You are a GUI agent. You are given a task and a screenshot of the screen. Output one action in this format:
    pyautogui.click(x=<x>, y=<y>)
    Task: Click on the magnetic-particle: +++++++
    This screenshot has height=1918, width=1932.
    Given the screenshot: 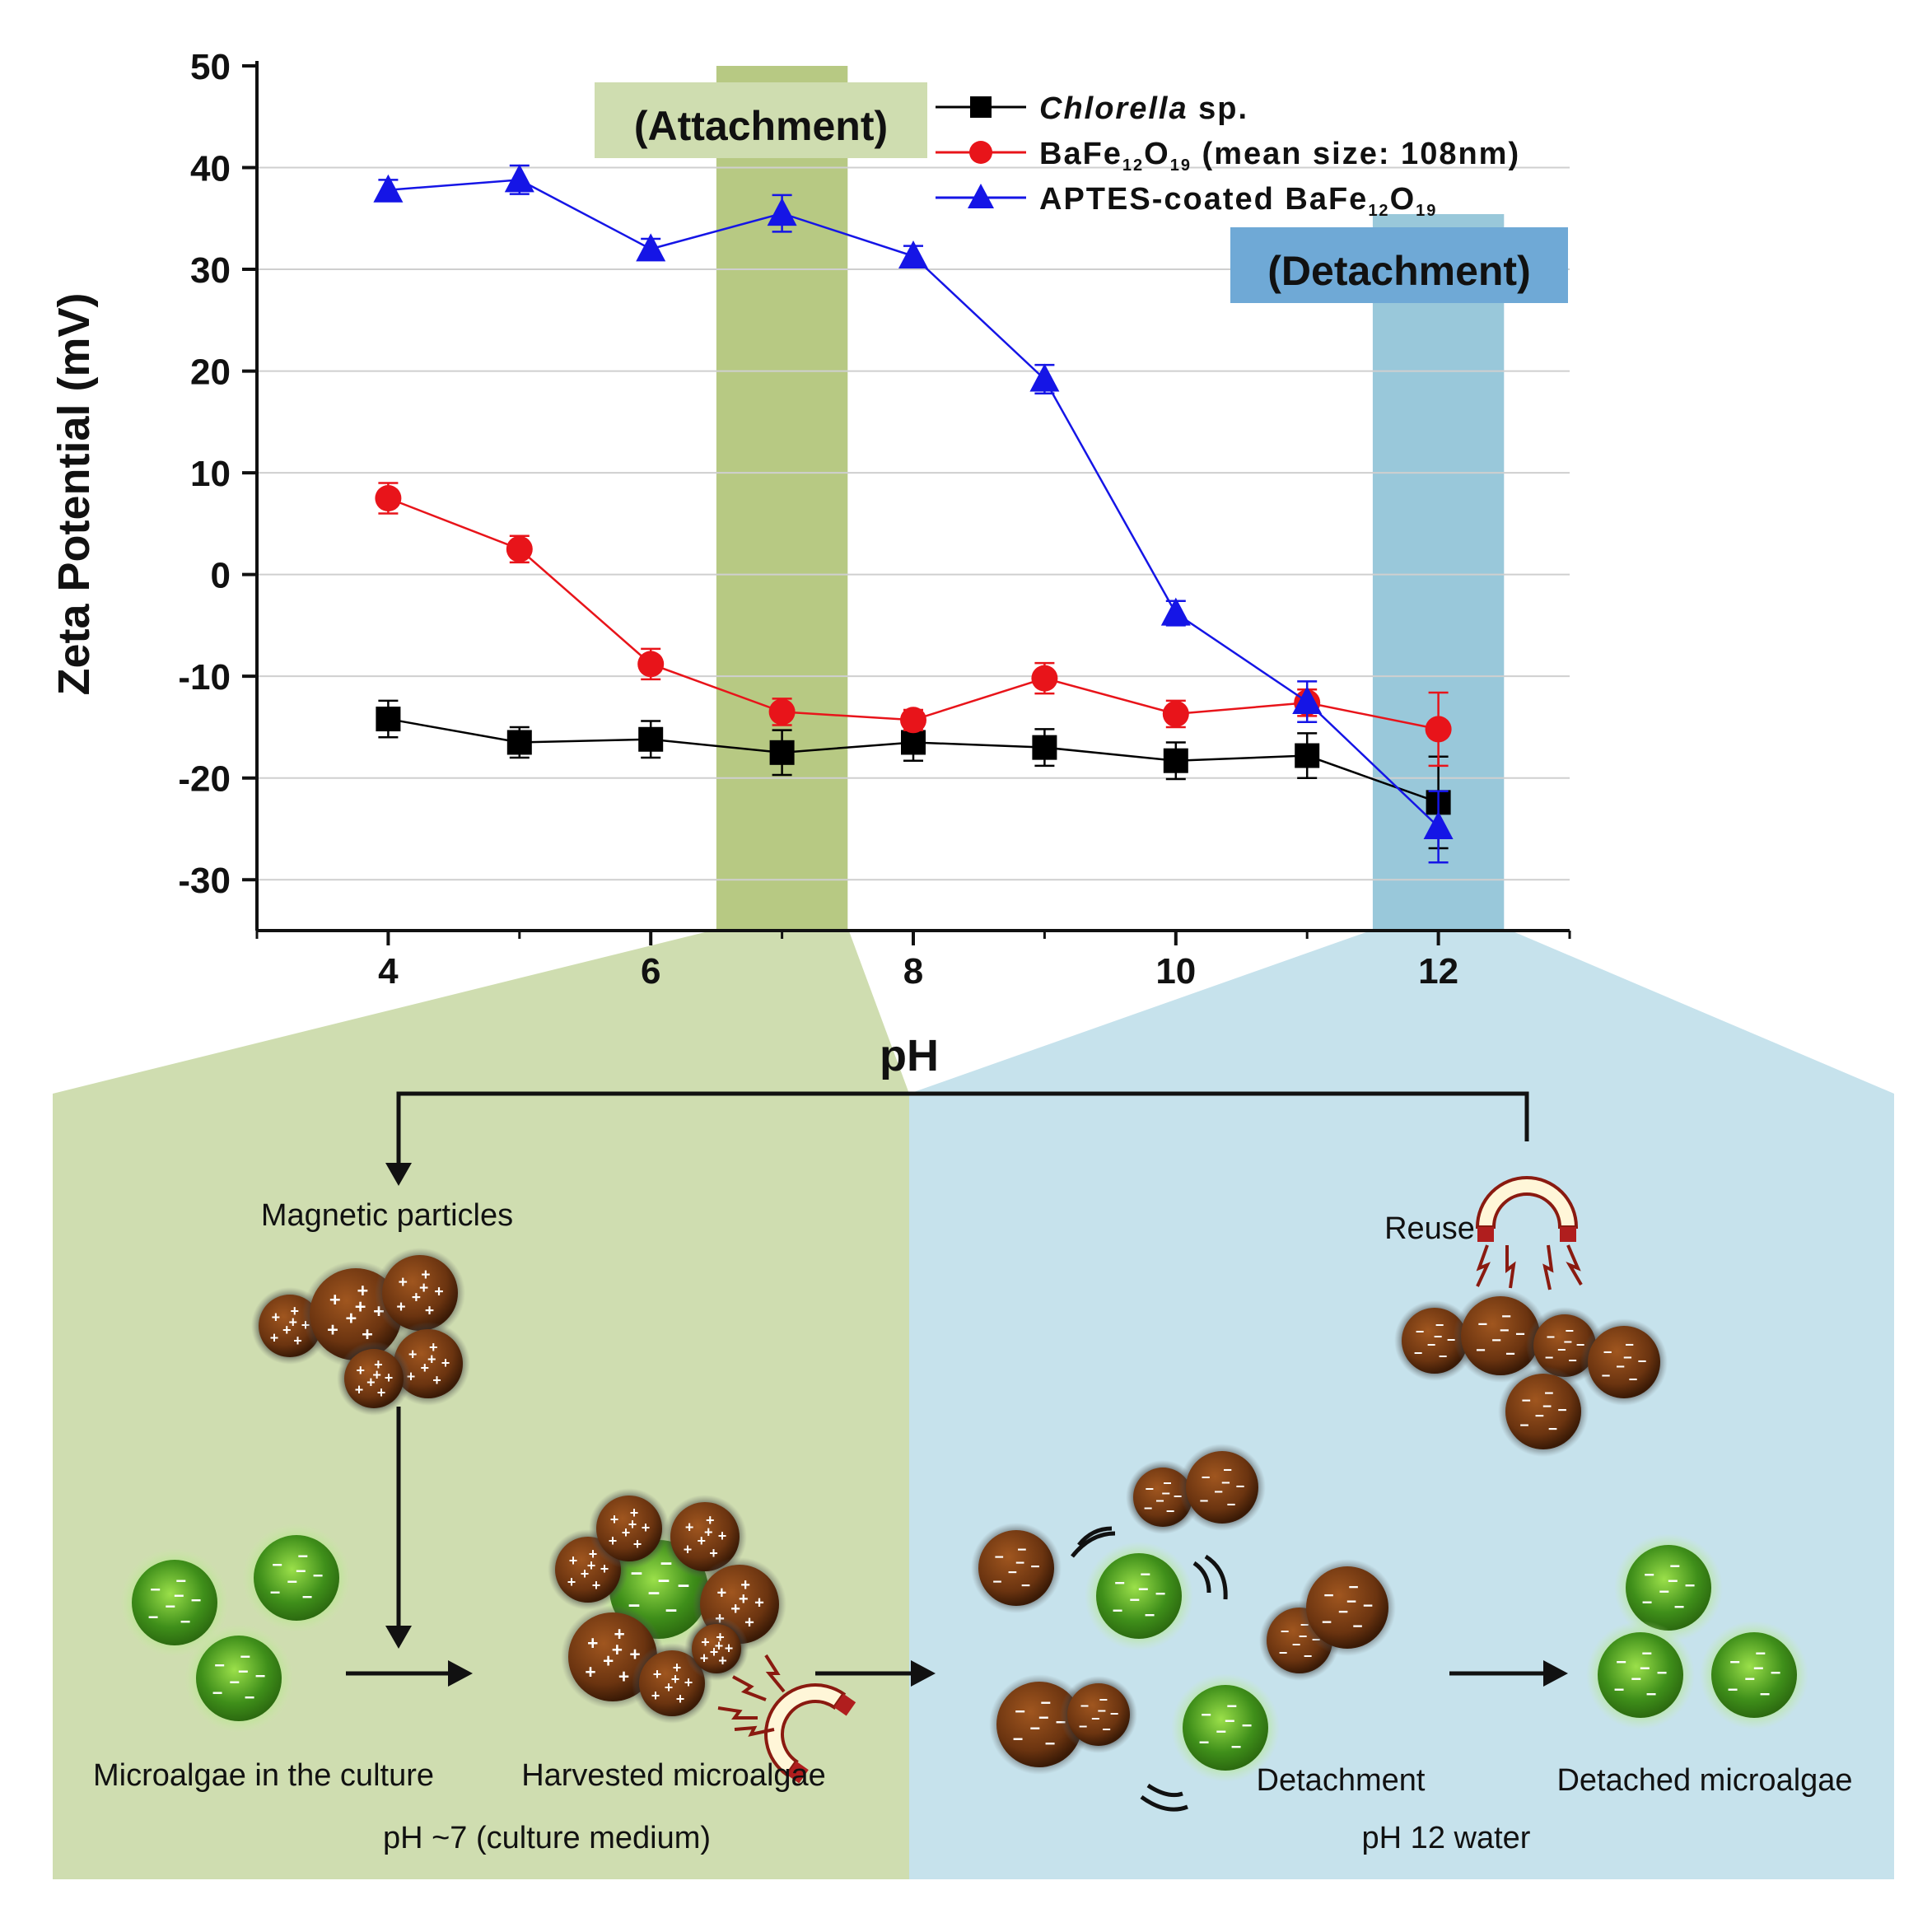 What is the action you would take?
    pyautogui.click(x=374, y=1379)
    